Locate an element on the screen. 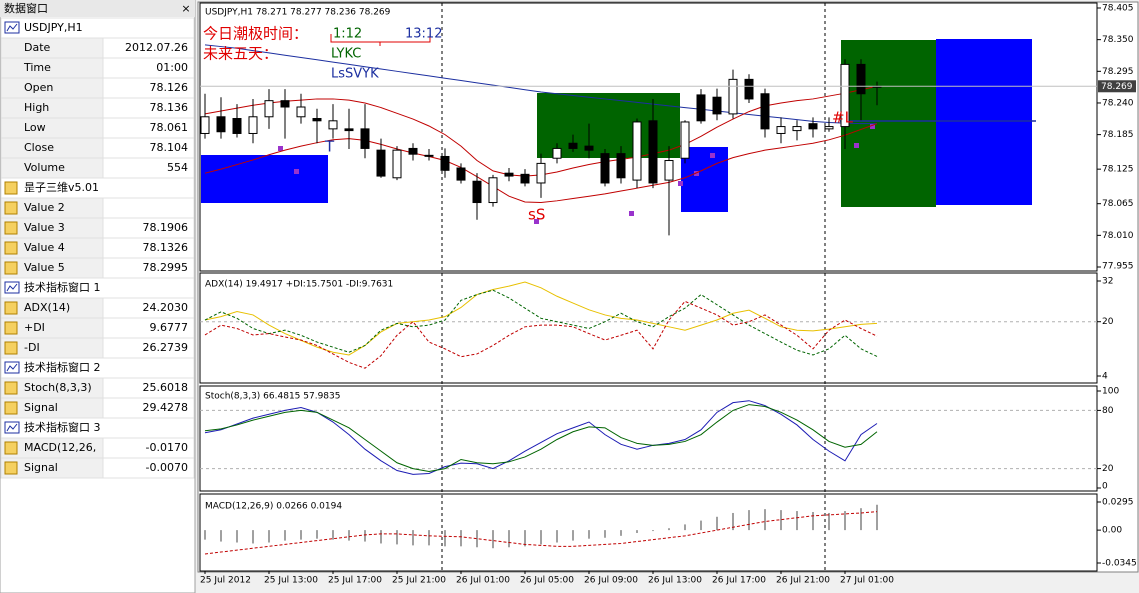 This screenshot has width=1139, height=593. y-tick-label: 100 is located at coordinates (1110, 392).